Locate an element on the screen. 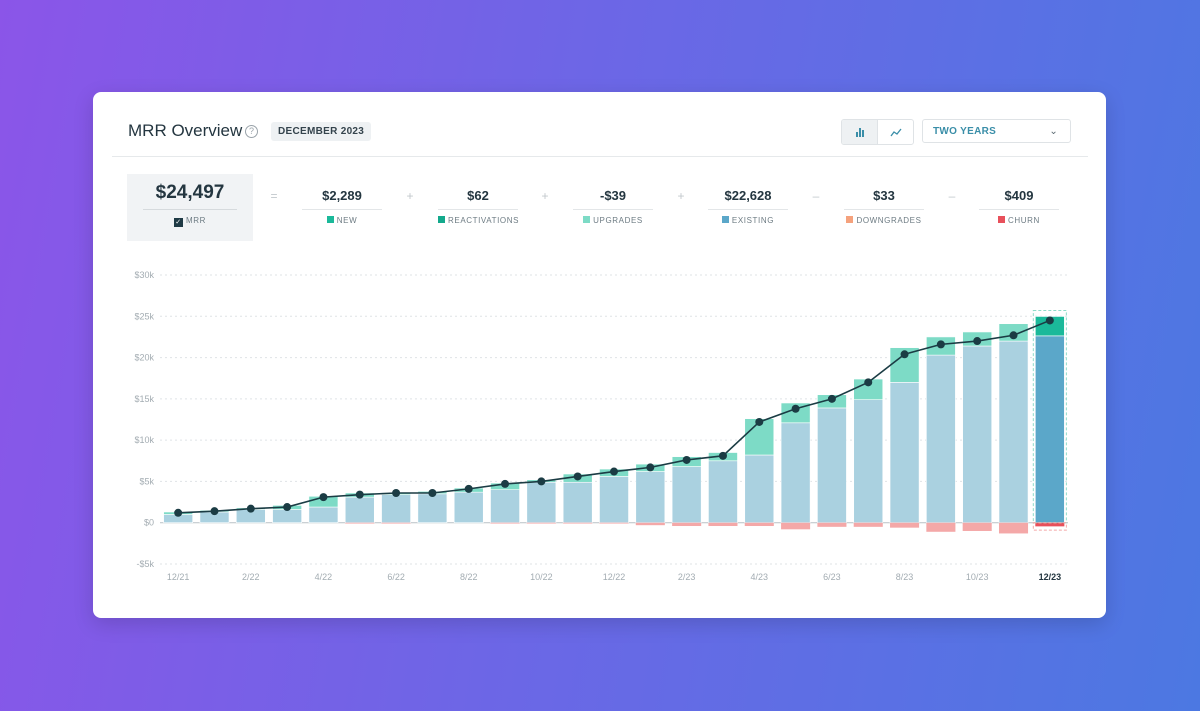  question-circle-icon: ? is located at coordinates (251, 131).